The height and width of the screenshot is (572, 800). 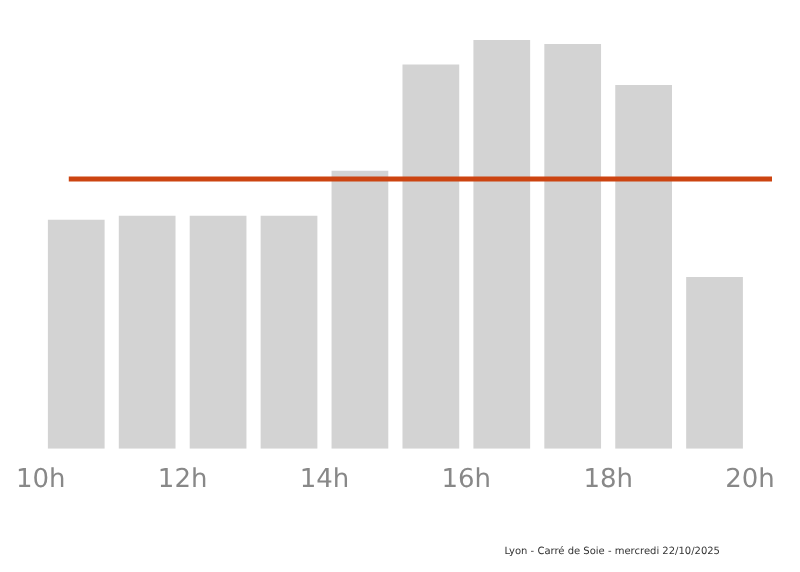 I want to click on x-tick-label: 18h, so click(x=608, y=480).